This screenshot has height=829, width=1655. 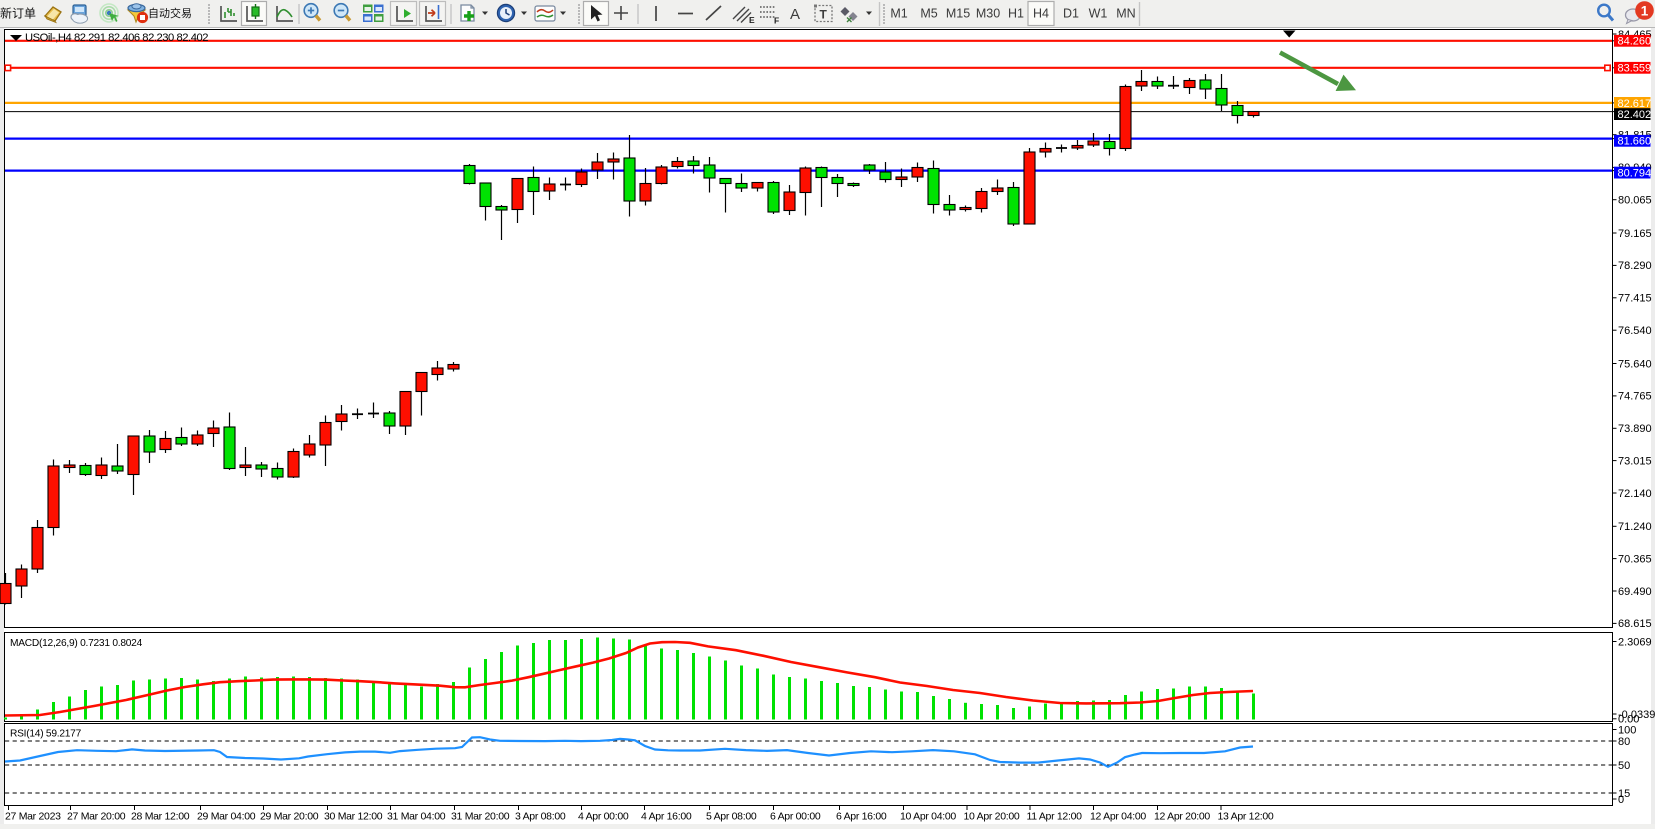 What do you see at coordinates (1635, 42) in the screenshot?
I see `svg-text: 84.260` at bounding box center [1635, 42].